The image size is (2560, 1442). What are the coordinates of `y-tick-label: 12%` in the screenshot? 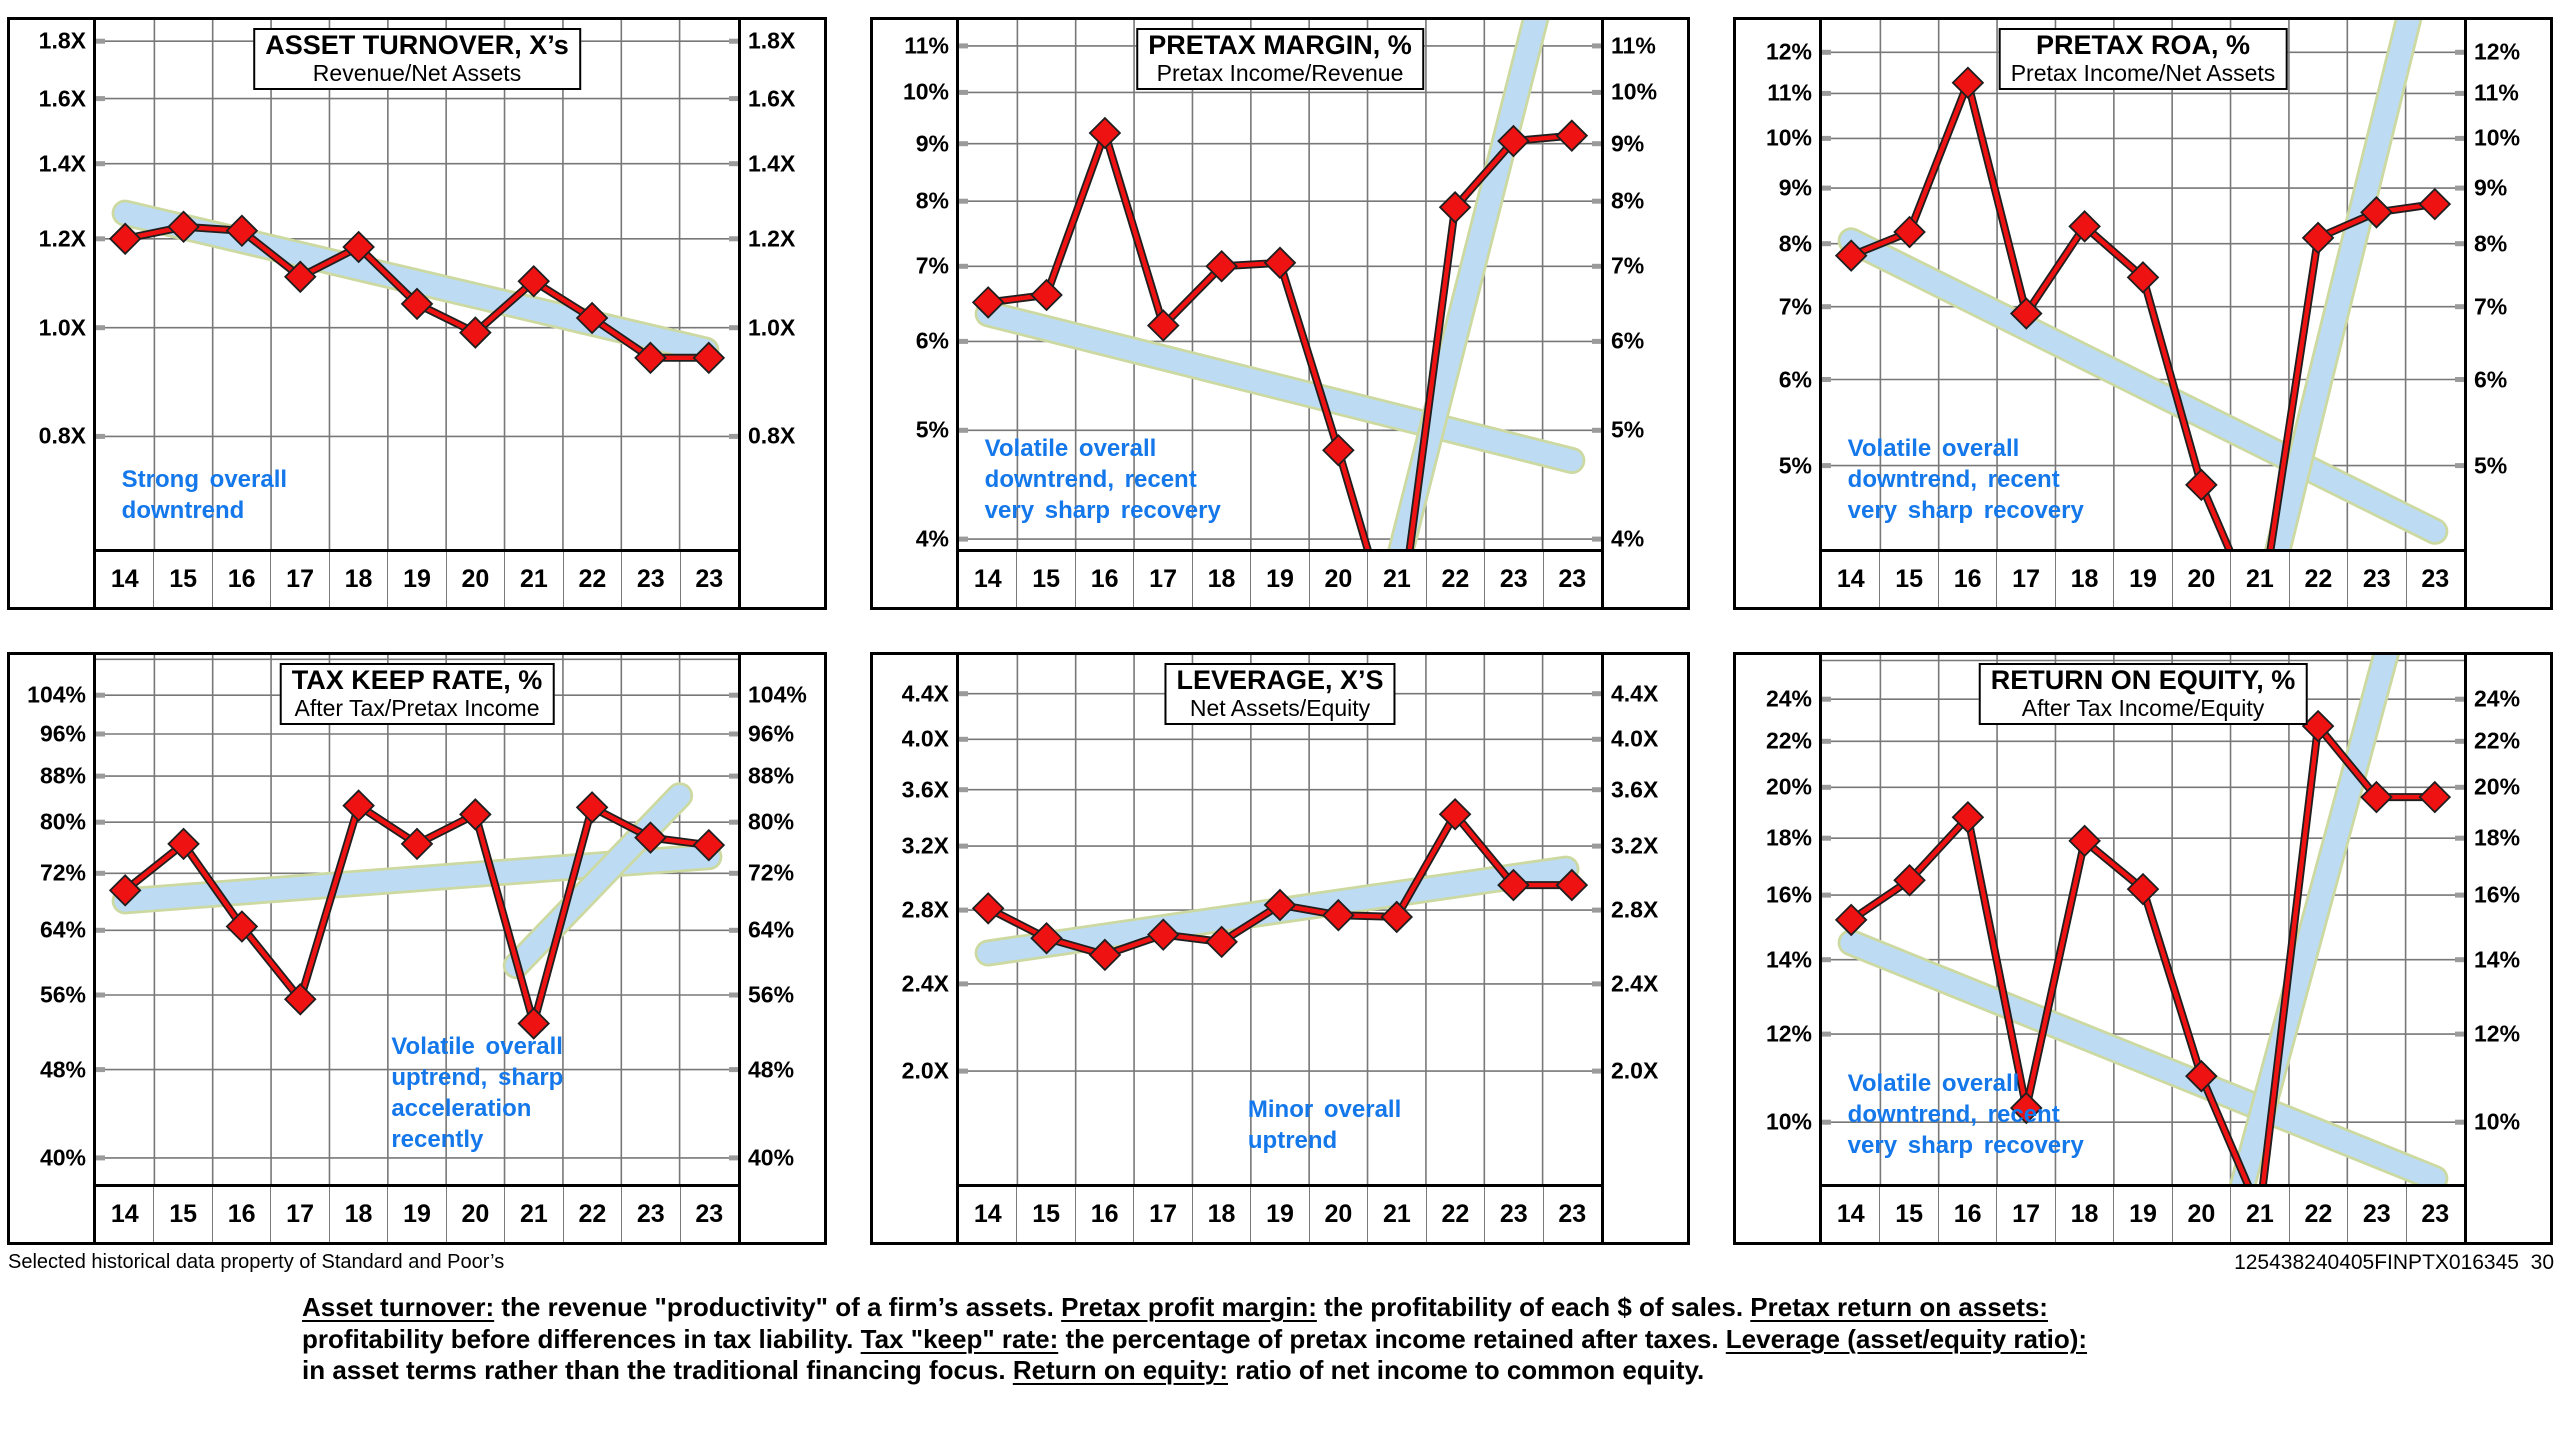 It's located at (2497, 51).